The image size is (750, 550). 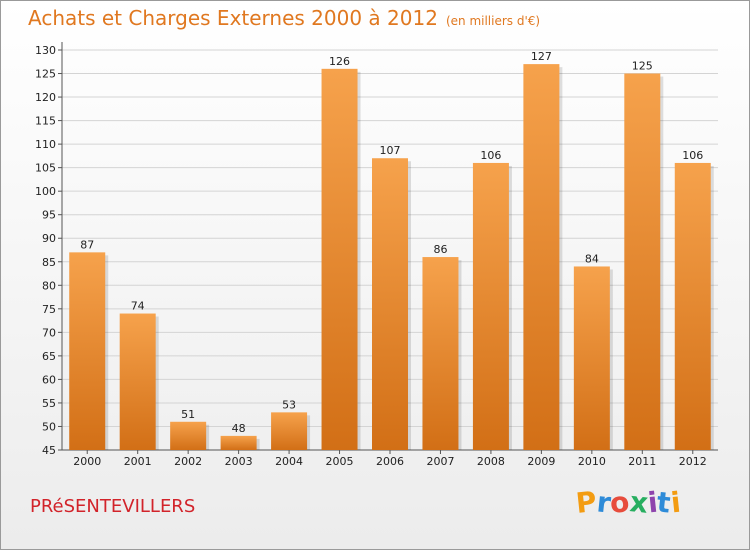 What do you see at coordinates (390, 304) in the screenshot?
I see `bar-2006` at bounding box center [390, 304].